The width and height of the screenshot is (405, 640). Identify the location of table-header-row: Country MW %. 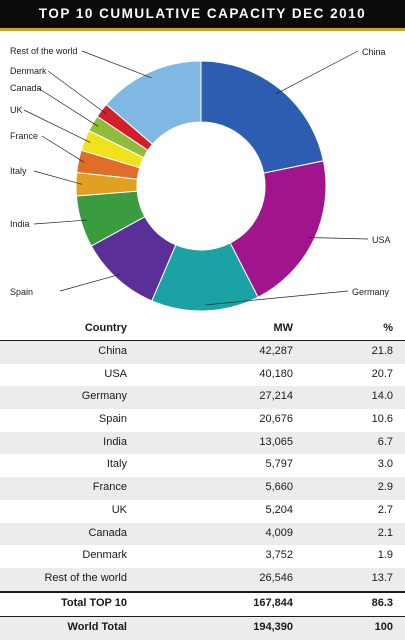
(202, 329).